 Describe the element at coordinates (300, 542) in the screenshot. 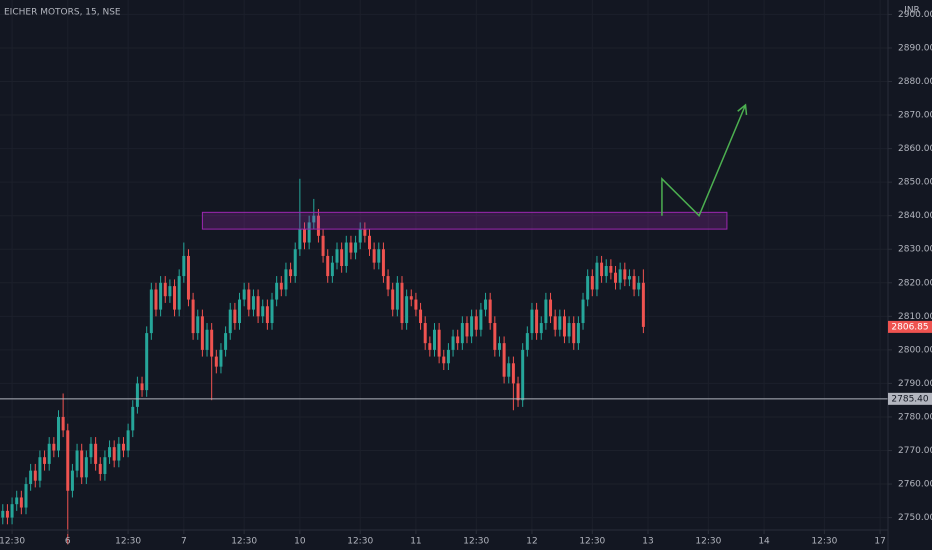

I see `x-tick-label: 10` at that location.